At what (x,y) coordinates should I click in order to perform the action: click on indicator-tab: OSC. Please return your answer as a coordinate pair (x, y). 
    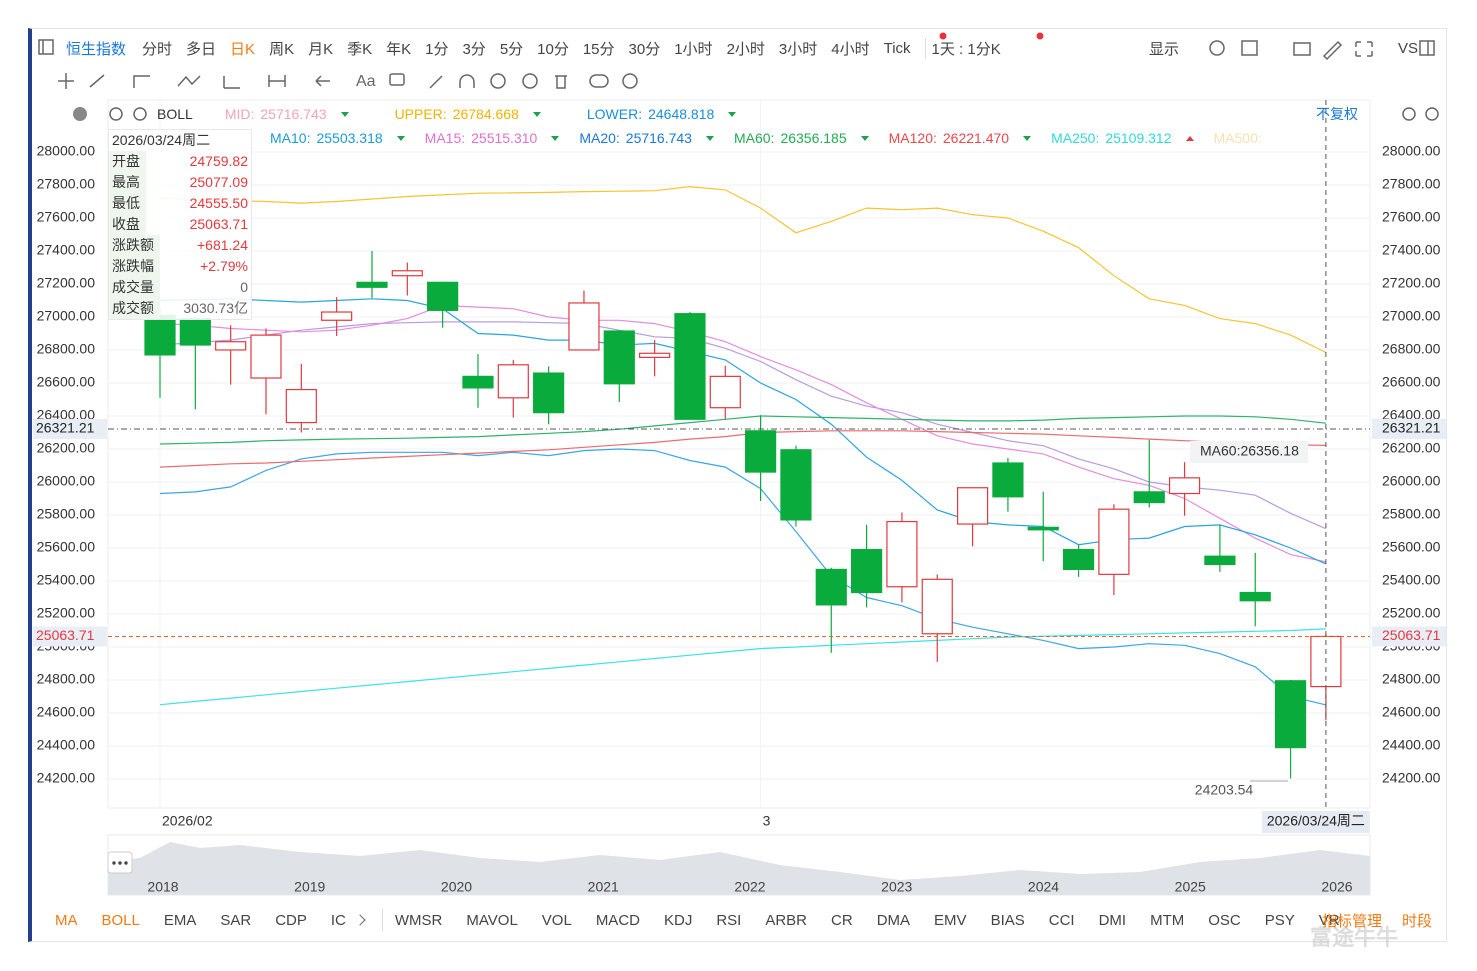
    Looking at the image, I should click on (1224, 920).